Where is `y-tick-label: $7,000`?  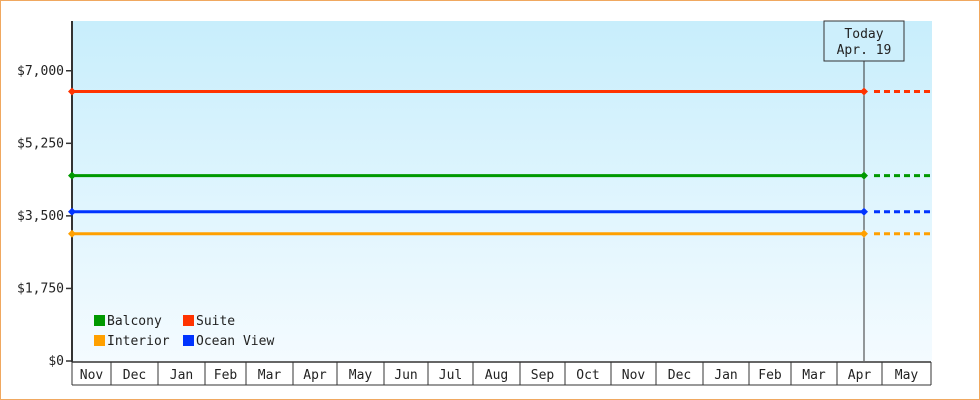 y-tick-label: $7,000 is located at coordinates (40, 71).